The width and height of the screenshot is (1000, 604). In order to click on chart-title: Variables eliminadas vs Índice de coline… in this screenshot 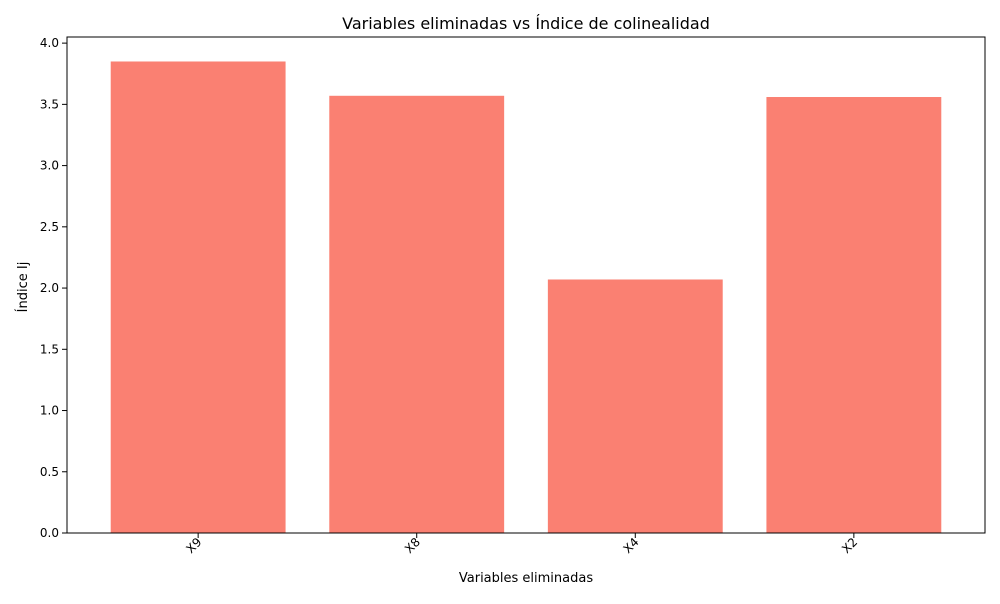, I will do `click(526, 23)`.